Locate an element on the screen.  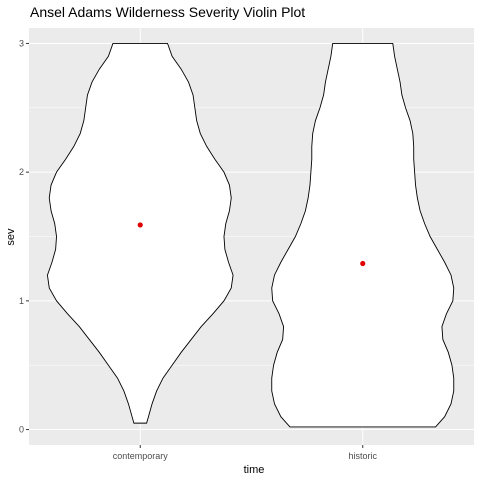
mean-point-contemporary is located at coordinates (140, 225).